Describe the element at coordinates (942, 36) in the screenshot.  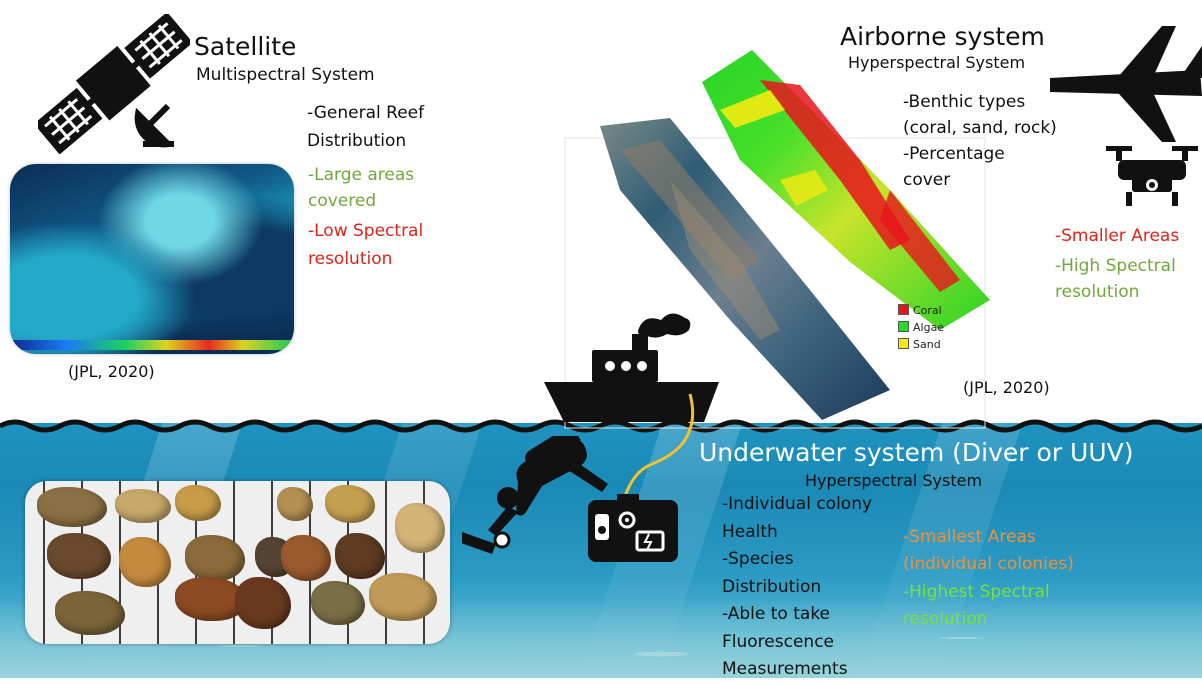
I see `airborne-title: Airborne system` at that location.